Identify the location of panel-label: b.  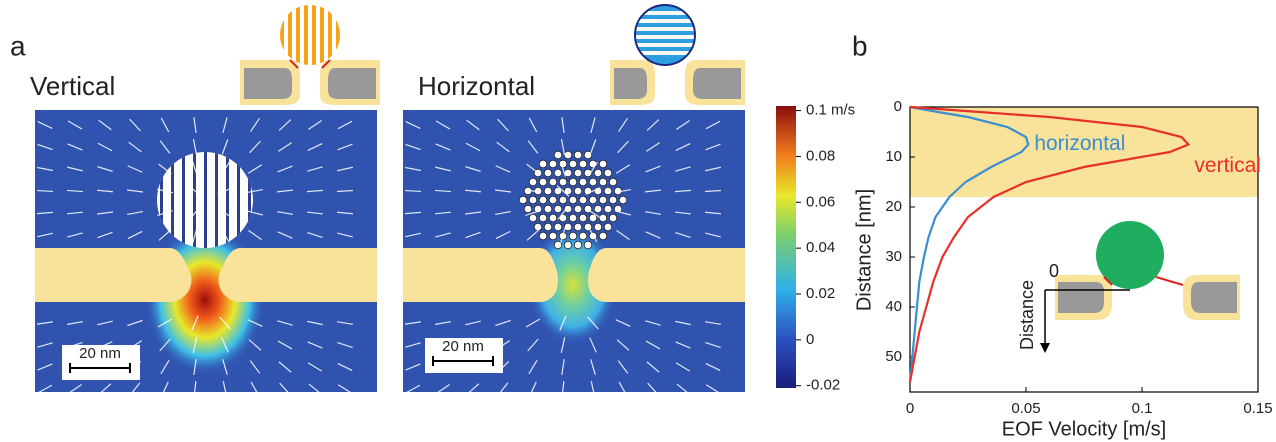
(860, 45).